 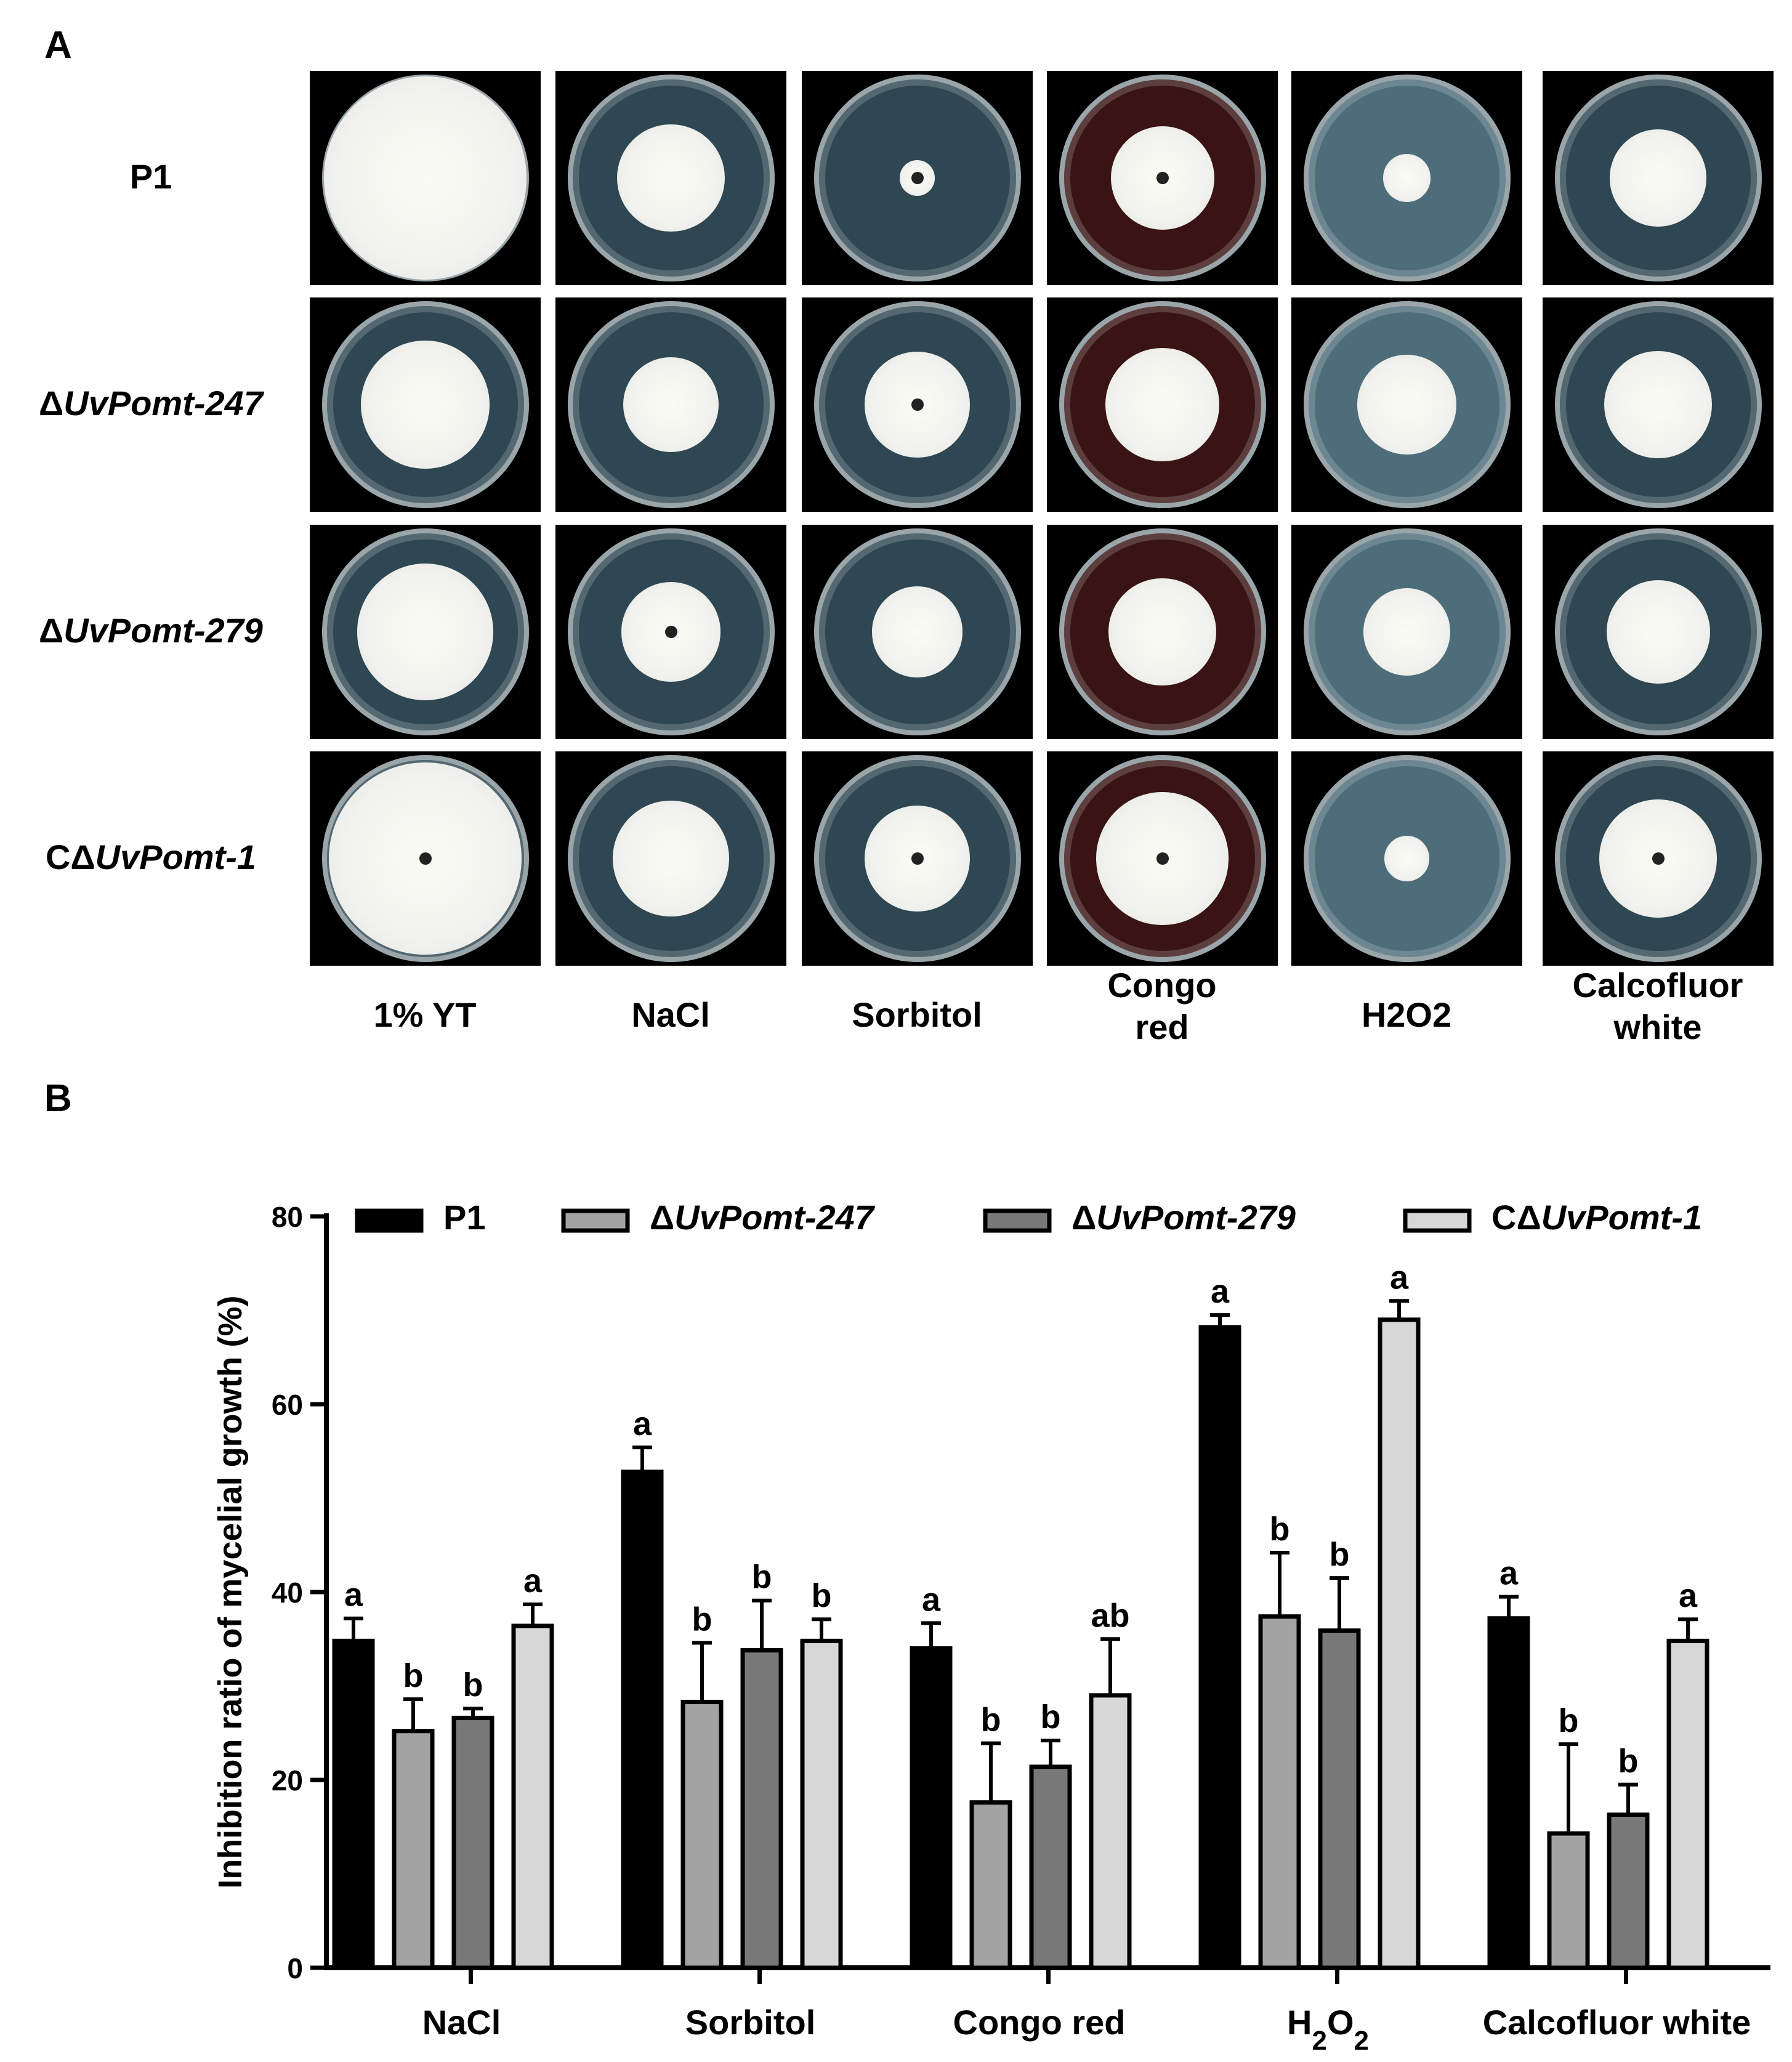 What do you see at coordinates (51, 403) in the screenshot?
I see `row-label-prefix: Δ` at bounding box center [51, 403].